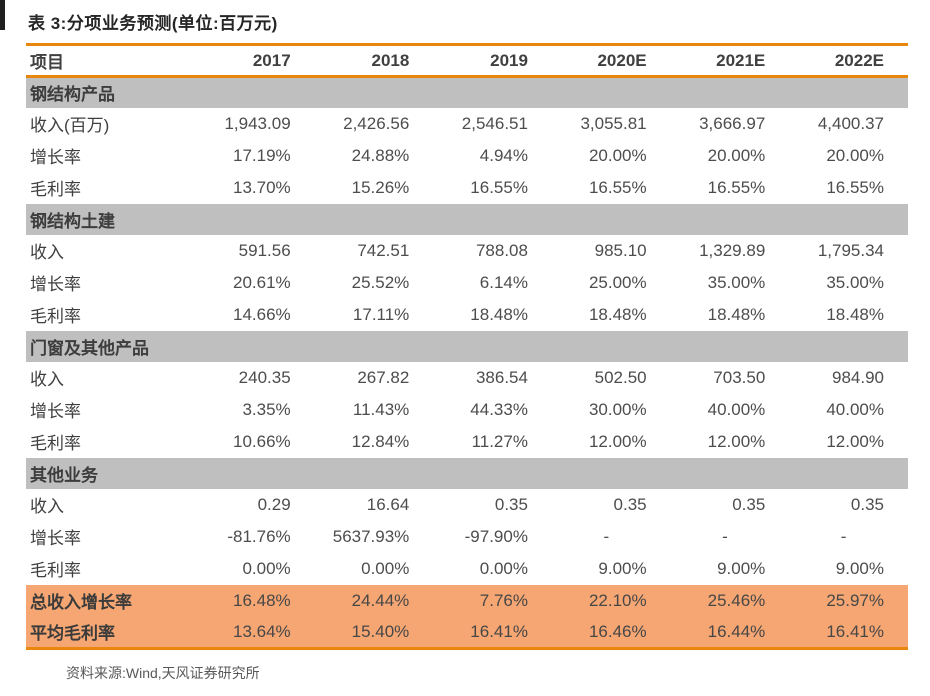 This screenshot has height=696, width=930. I want to click on value-cell: 25.00%, so click(617, 282).